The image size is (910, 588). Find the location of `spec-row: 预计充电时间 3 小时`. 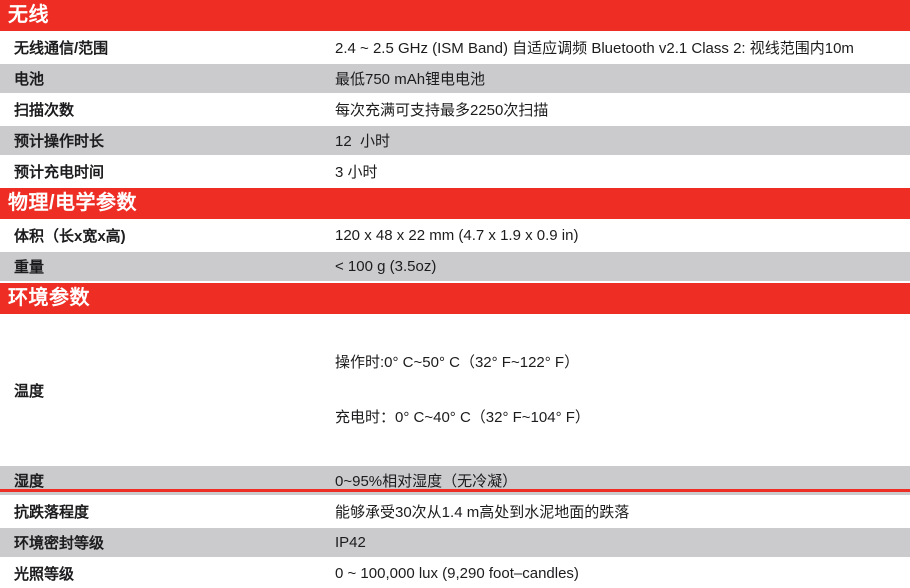

spec-row: 预计充电时间 3 小时 is located at coordinates (455, 171).